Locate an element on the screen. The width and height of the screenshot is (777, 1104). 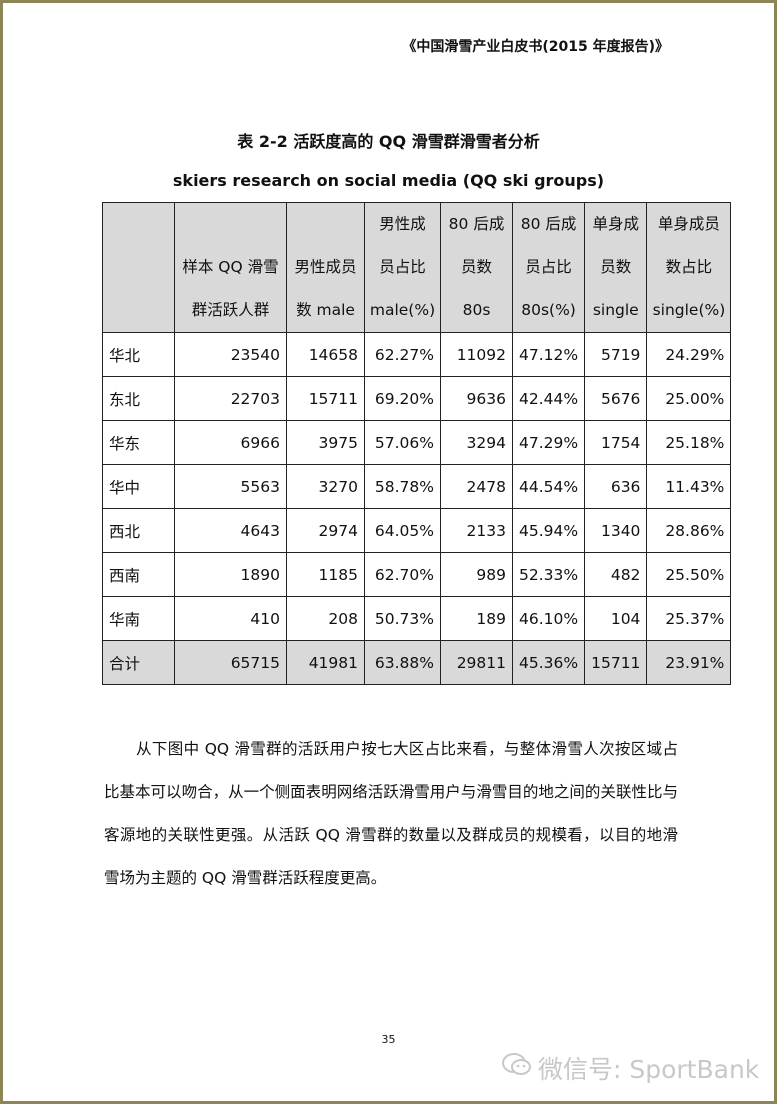
value-cell: 28.86% is located at coordinates (689, 530).